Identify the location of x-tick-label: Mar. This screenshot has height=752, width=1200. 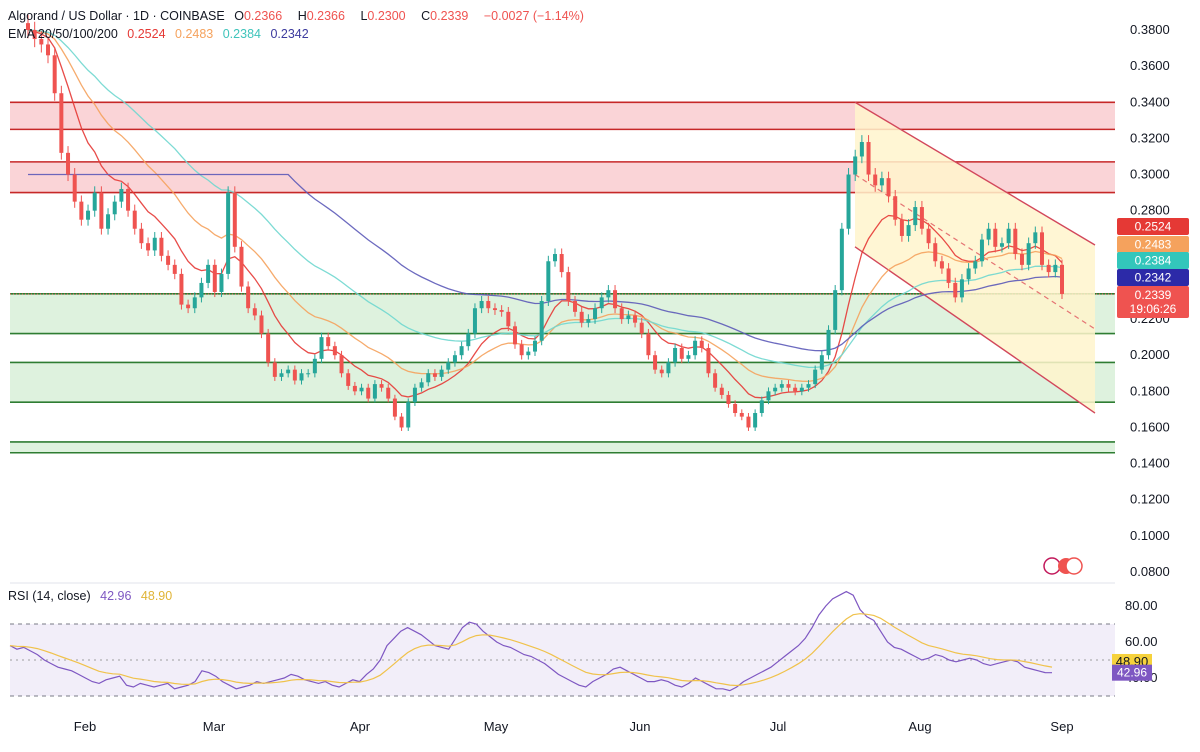
(214, 726).